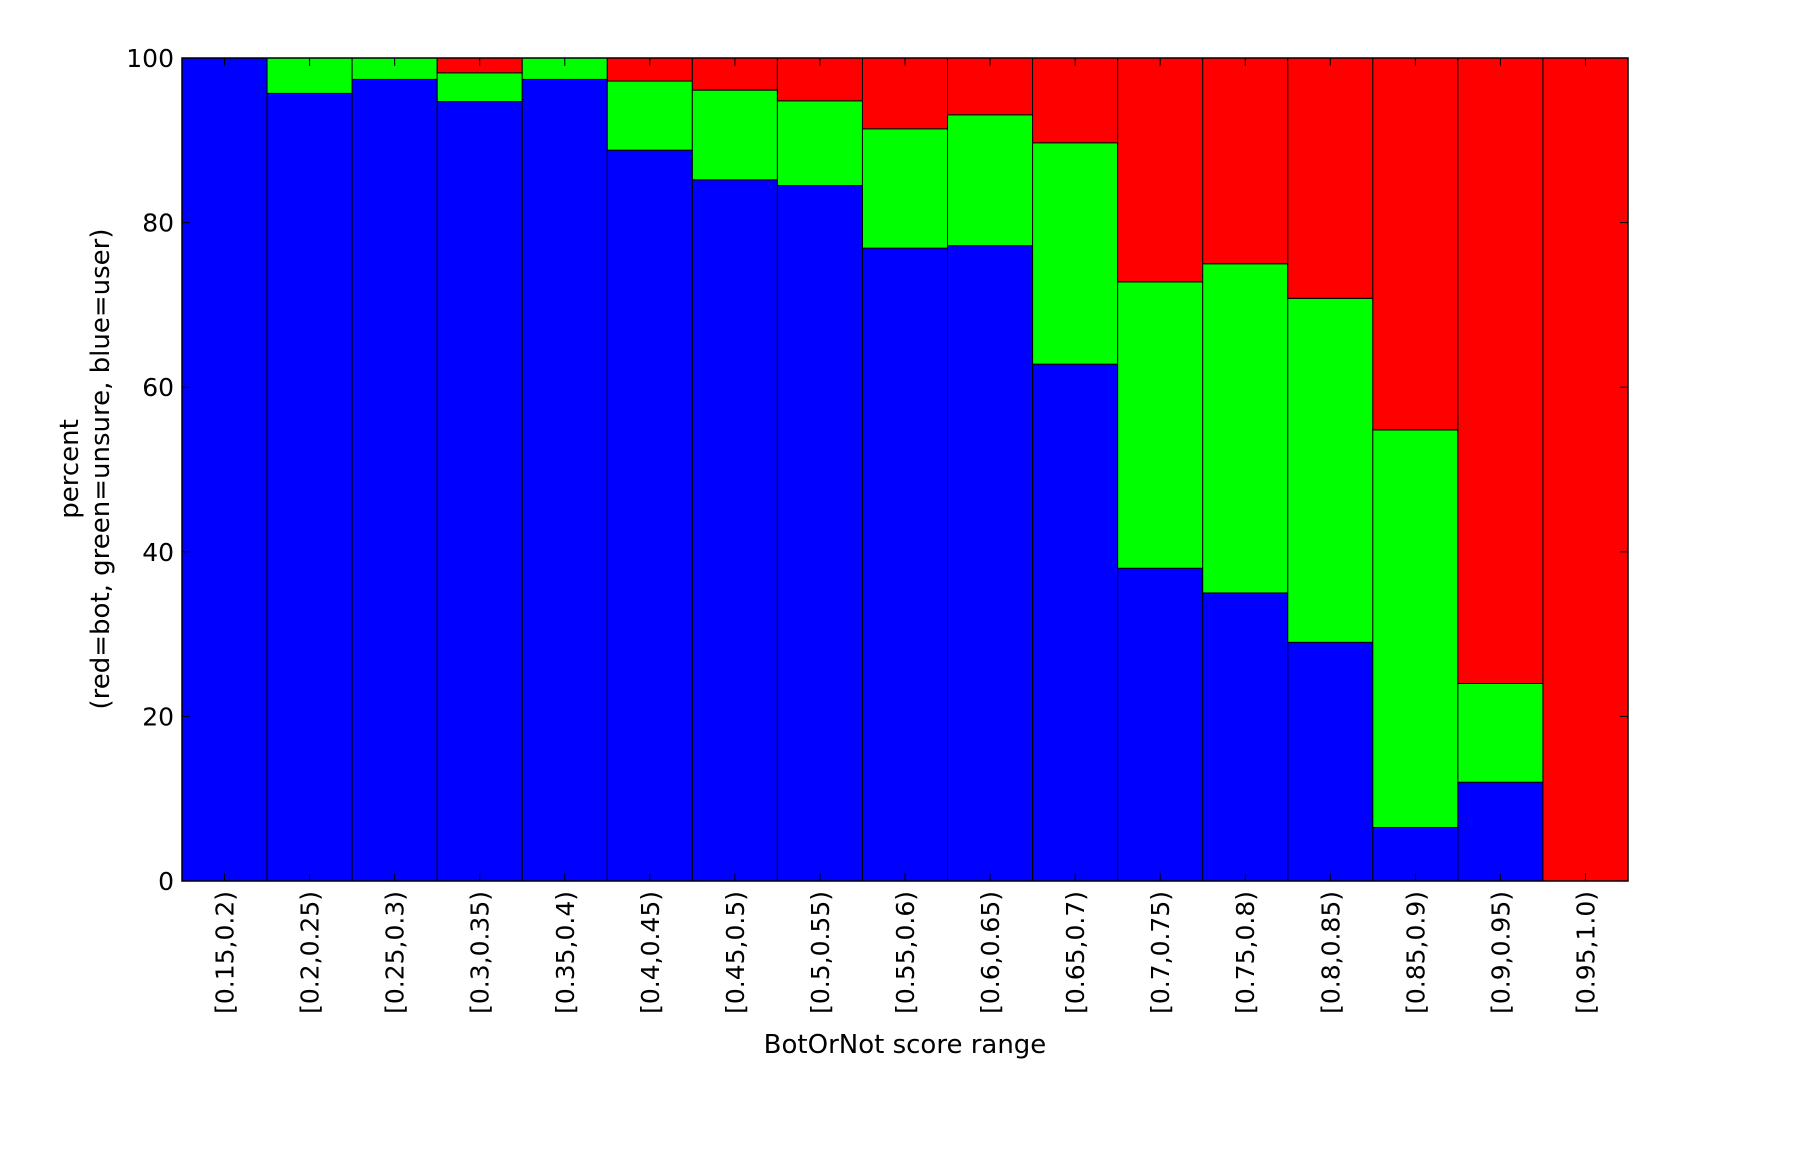  I want to click on x-tick-label-8: [0.55,0.6), so click(905, 952).